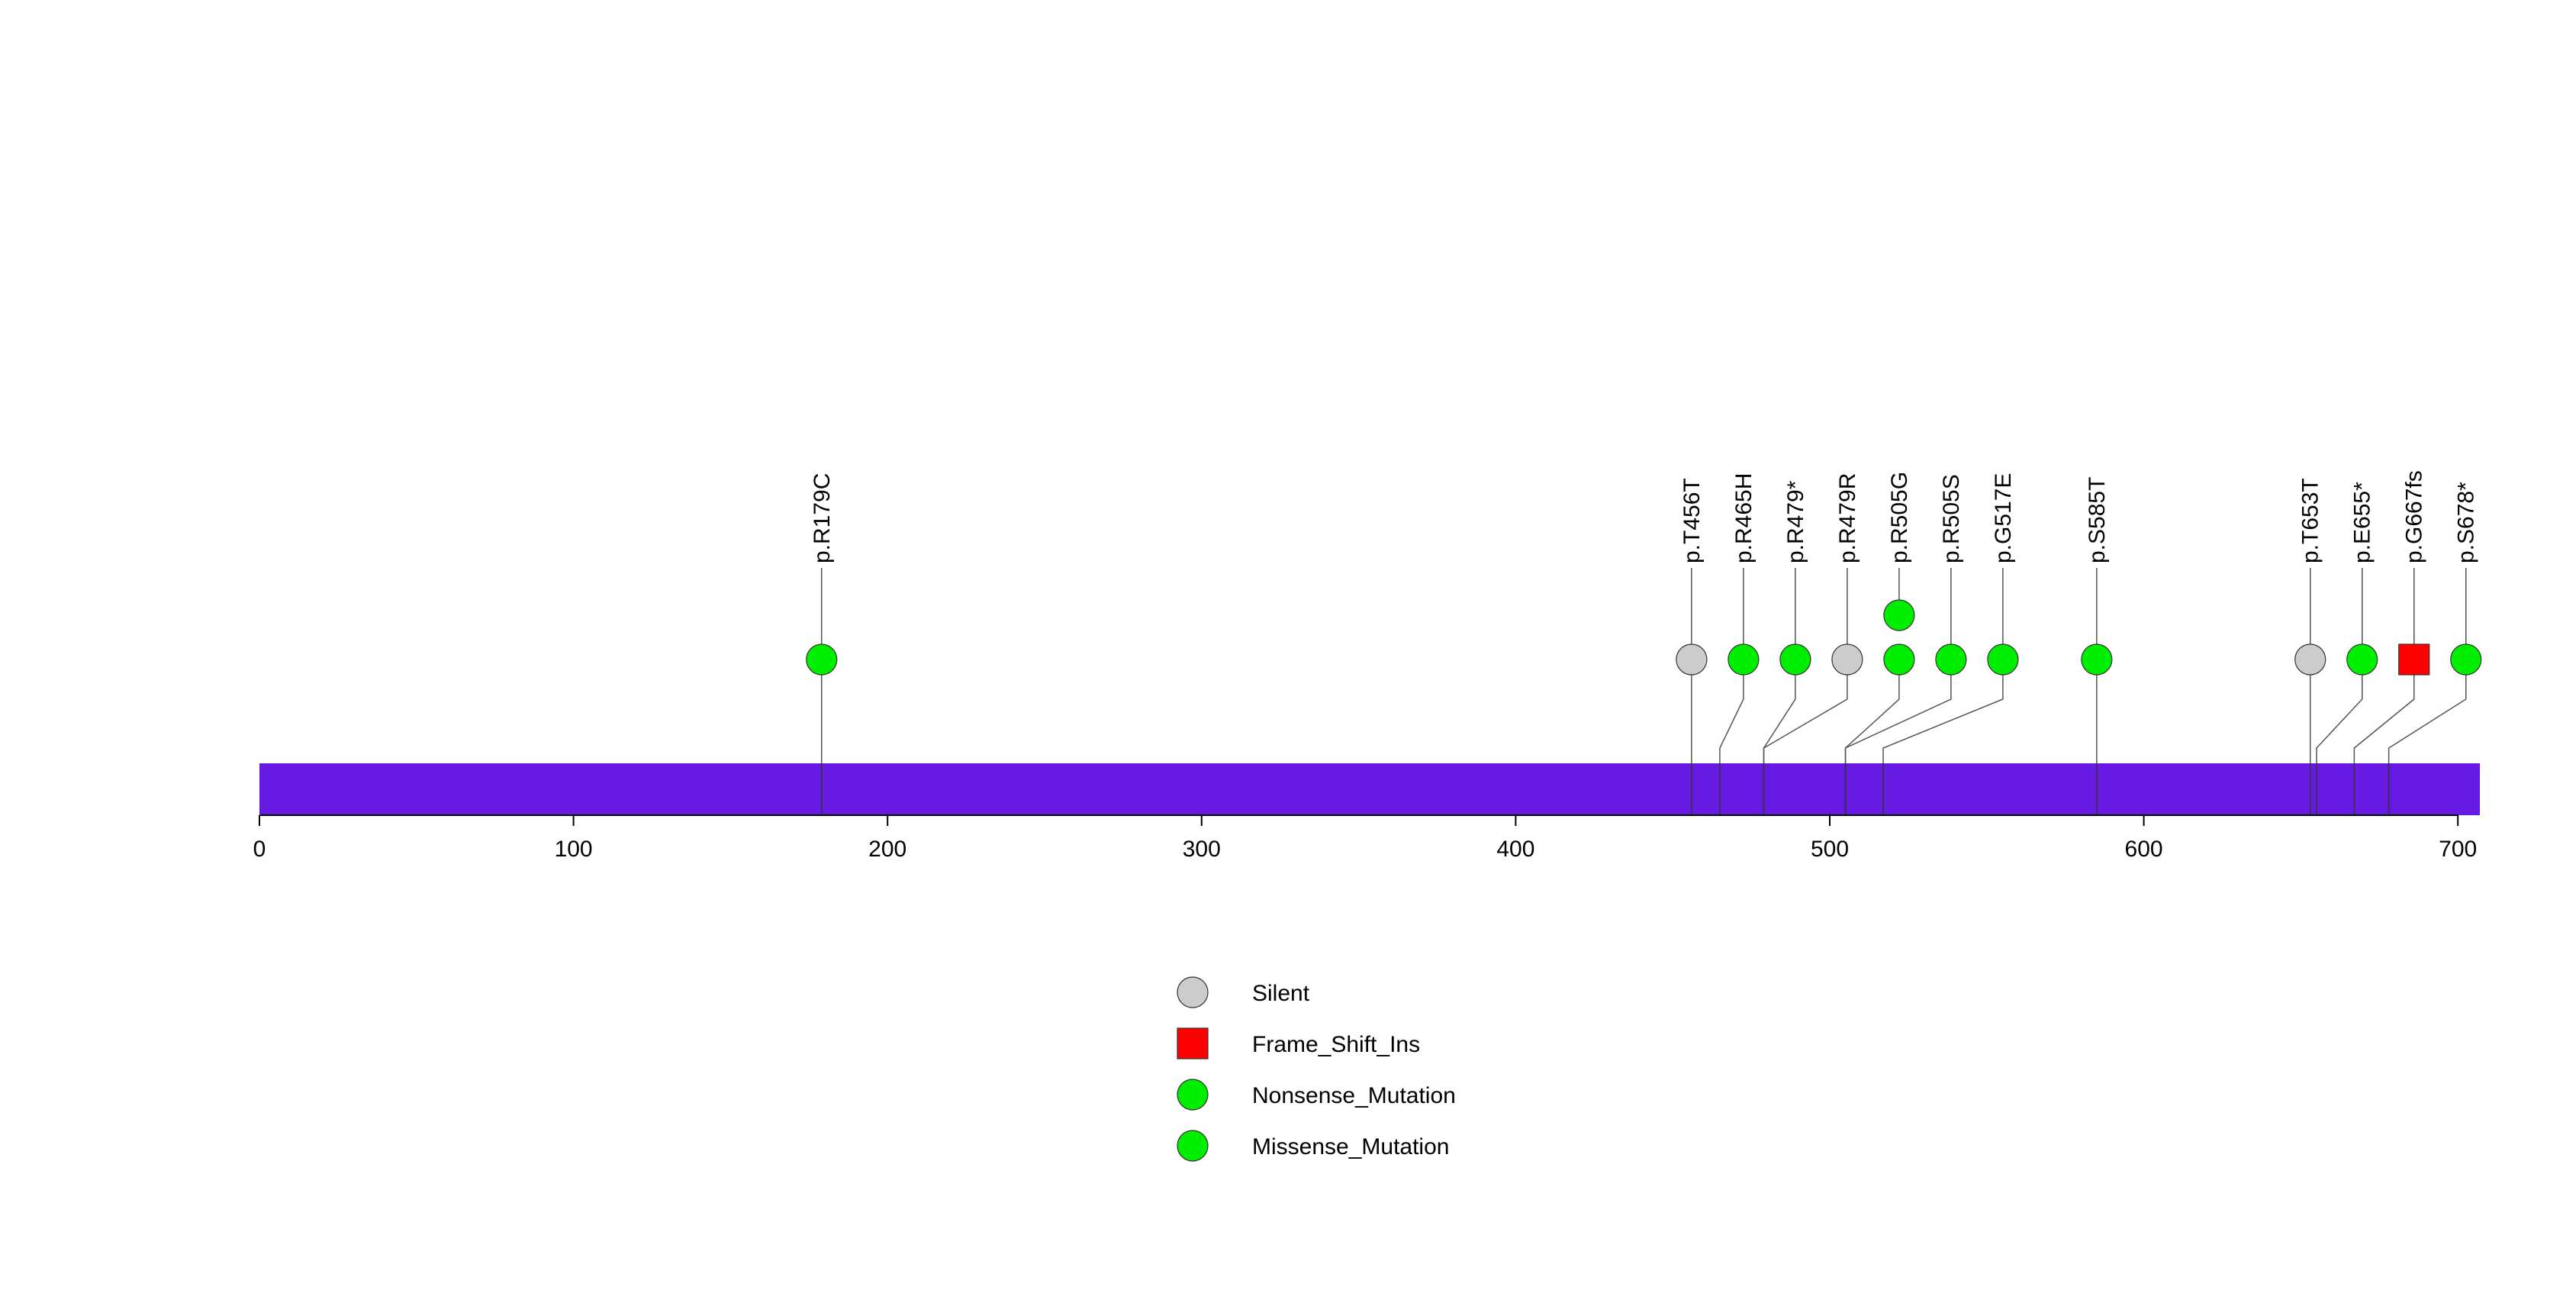 Image resolution: width=2576 pixels, height=1290 pixels. Describe the element at coordinates (2362, 523) in the screenshot. I see `mutation-label-p-e655: p.E655*` at that location.